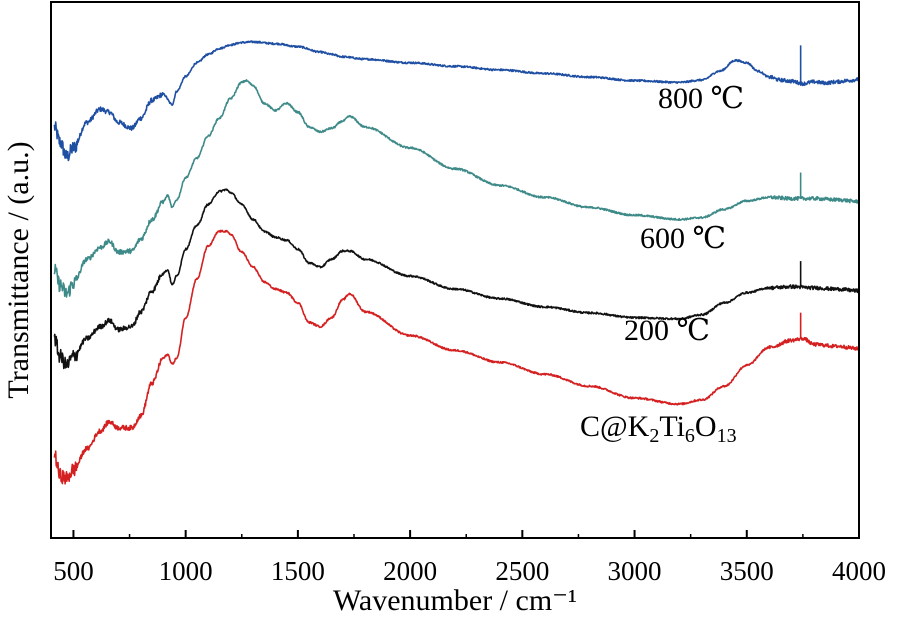  Describe the element at coordinates (658, 428) in the screenshot. I see `series-label-pristine: C@K2Ti6O13` at that location.